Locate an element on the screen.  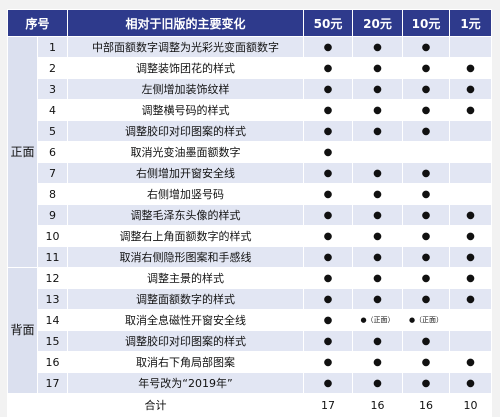
header-denom-50: 50元 is located at coordinates (328, 23).